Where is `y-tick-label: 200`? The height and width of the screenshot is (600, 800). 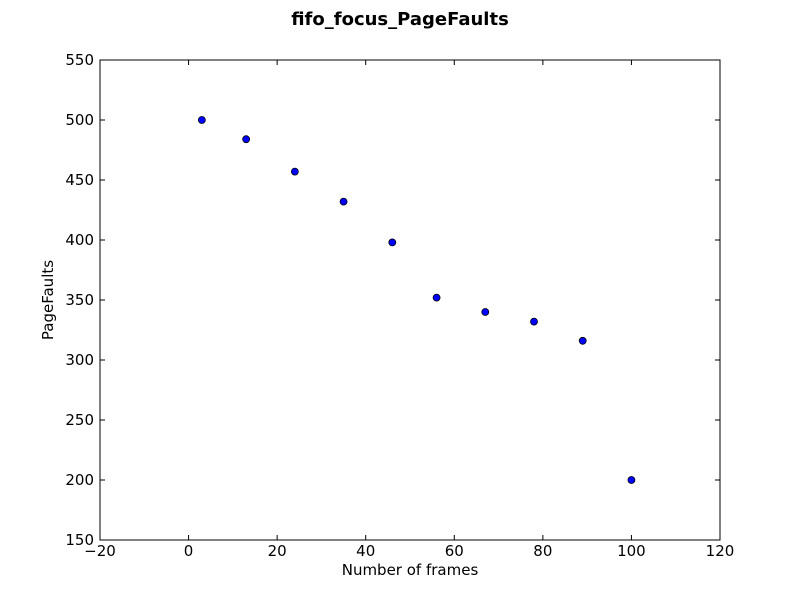 y-tick-label: 200 is located at coordinates (79, 480).